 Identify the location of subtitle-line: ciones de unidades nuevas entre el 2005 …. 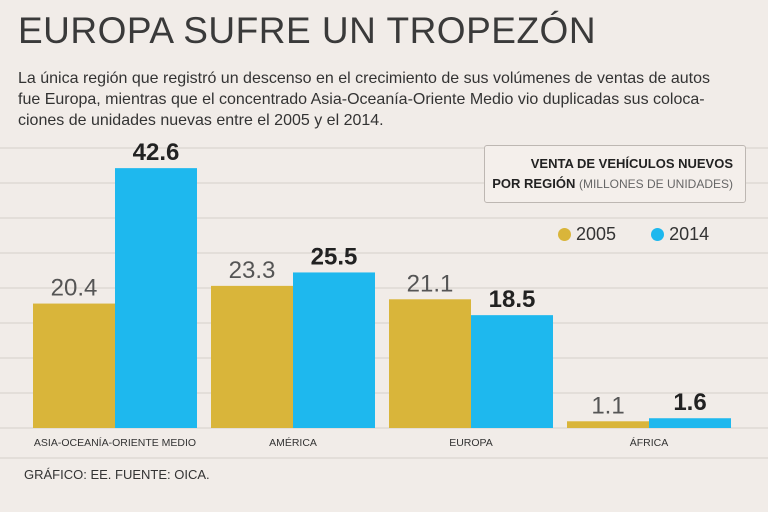
(201, 120).